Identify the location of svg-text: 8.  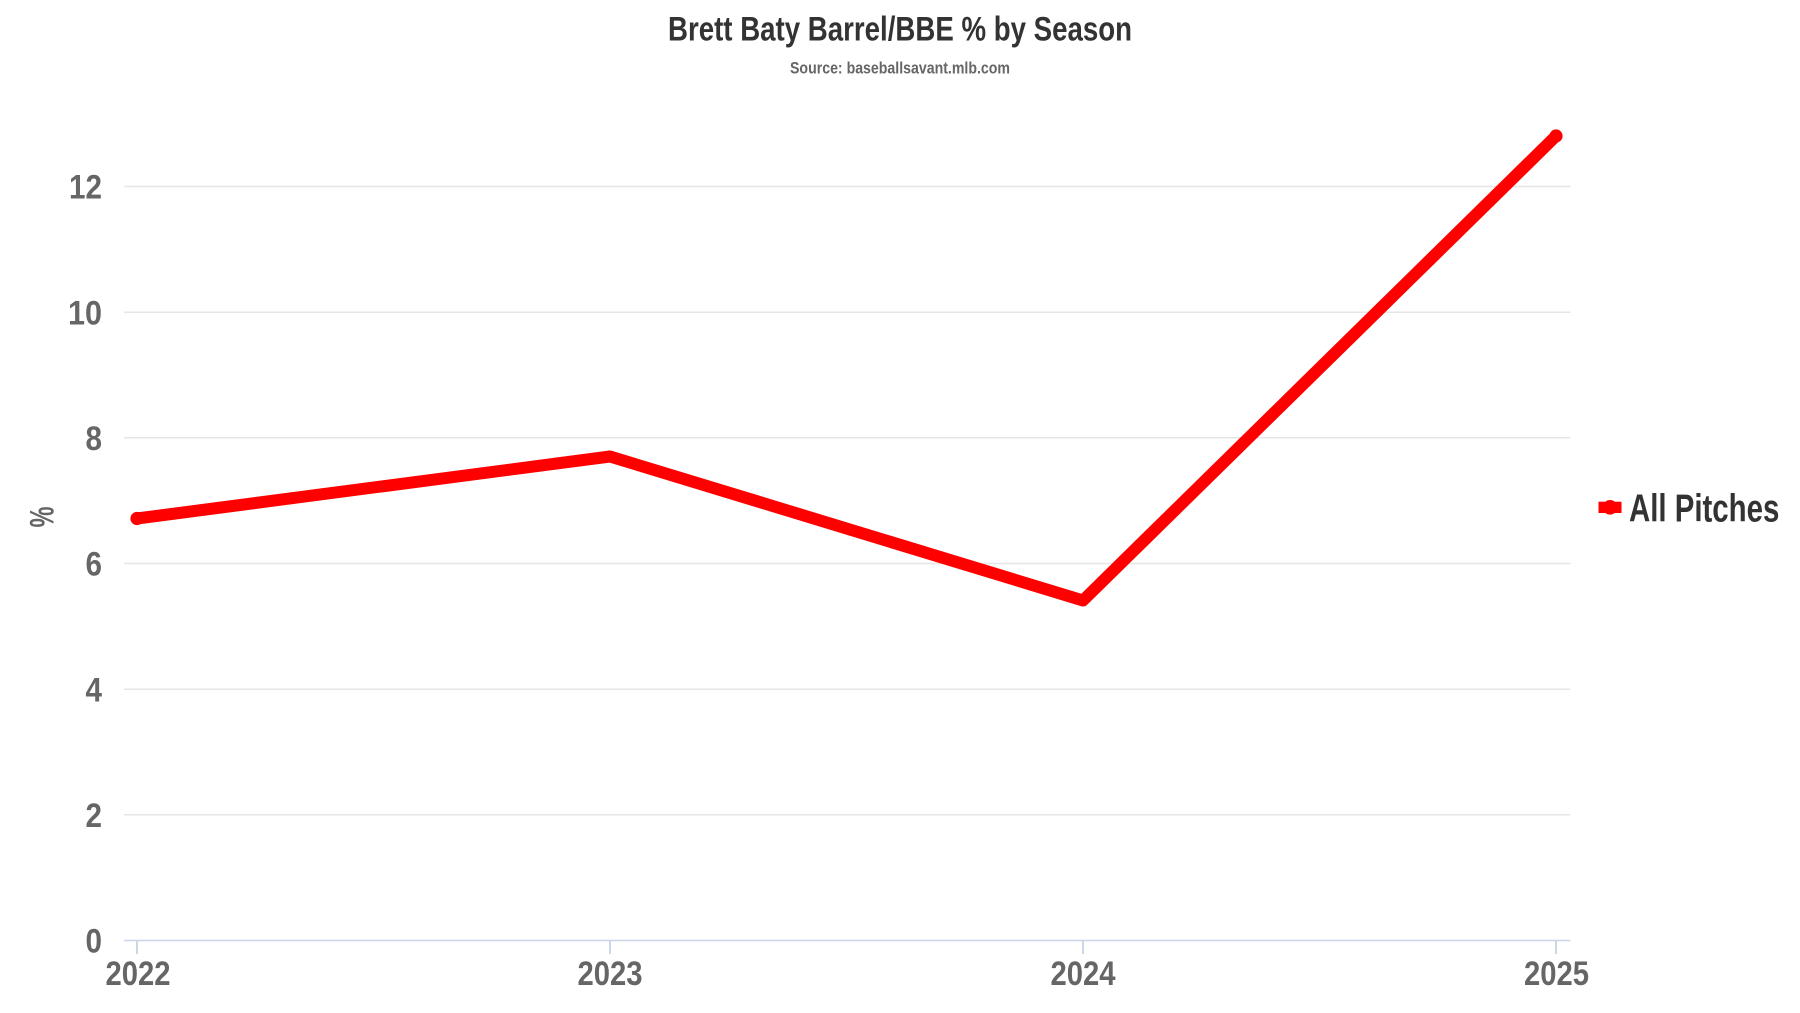
(94, 439).